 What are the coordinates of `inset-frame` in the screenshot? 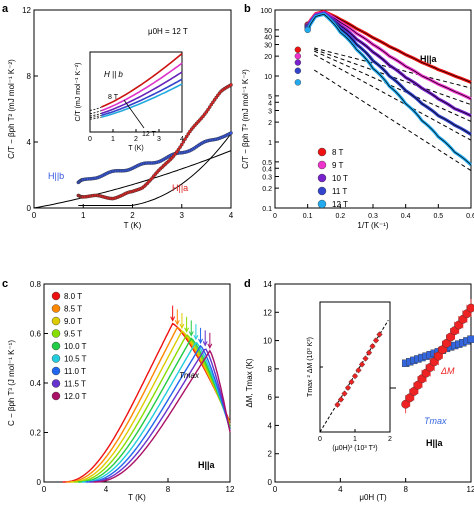 It's located at (355, 367).